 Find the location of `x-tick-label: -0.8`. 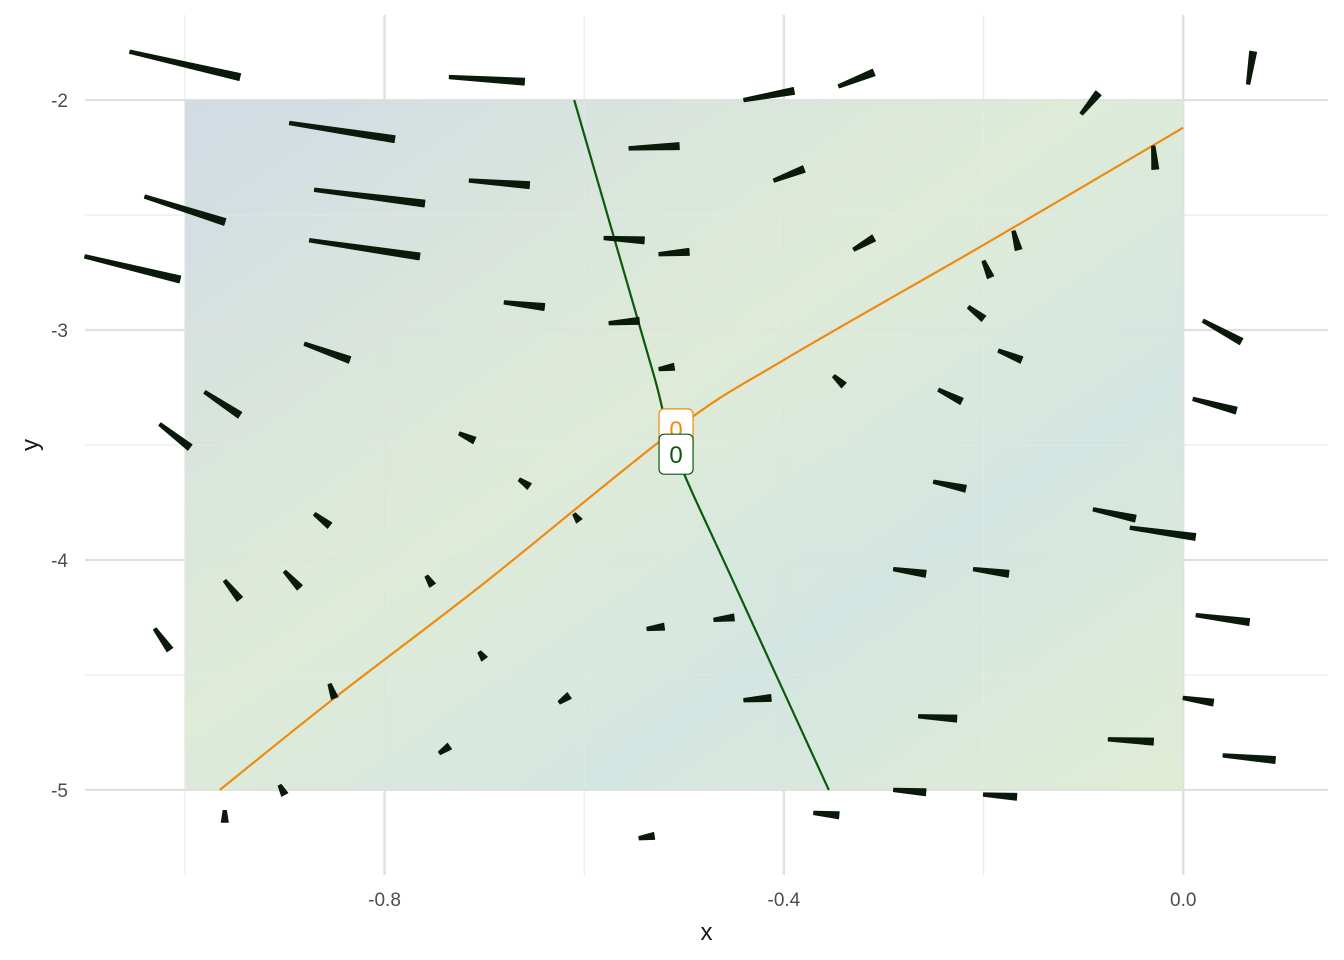

x-tick-label: -0.8 is located at coordinates (384, 900).